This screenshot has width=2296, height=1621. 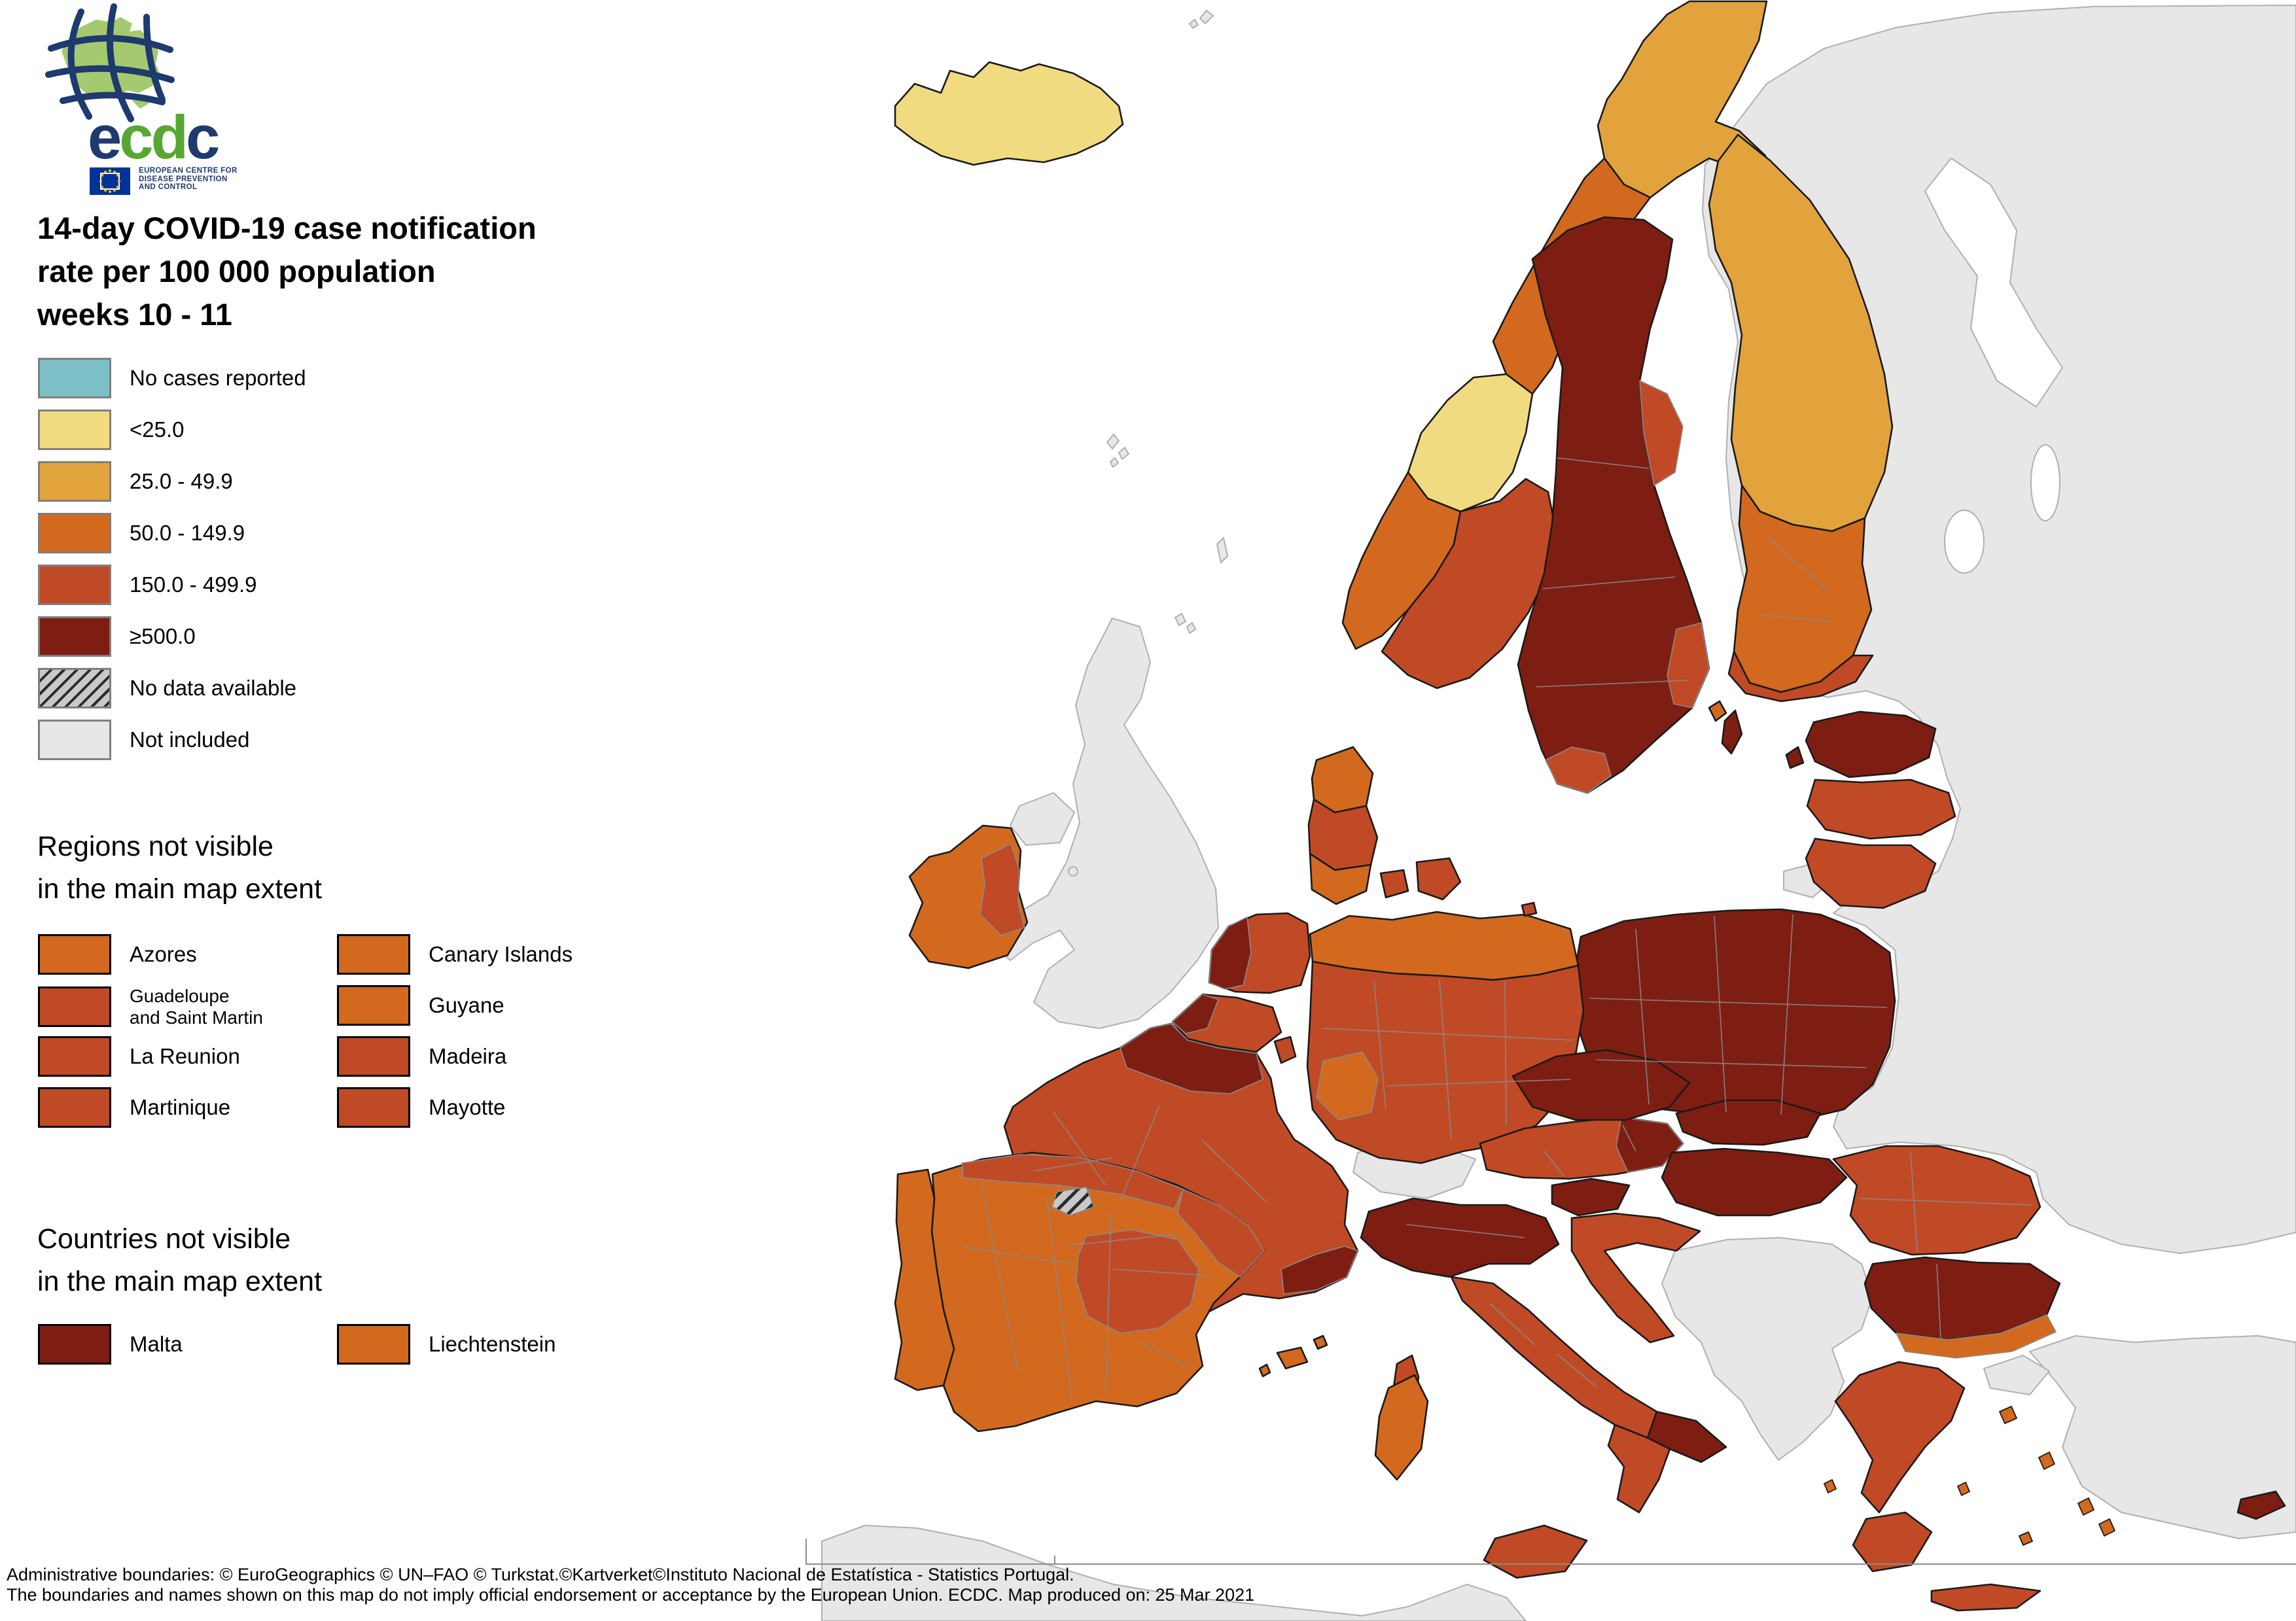 What do you see at coordinates (74, 688) in the screenshot?
I see `legend-swatch-no-data` at bounding box center [74, 688].